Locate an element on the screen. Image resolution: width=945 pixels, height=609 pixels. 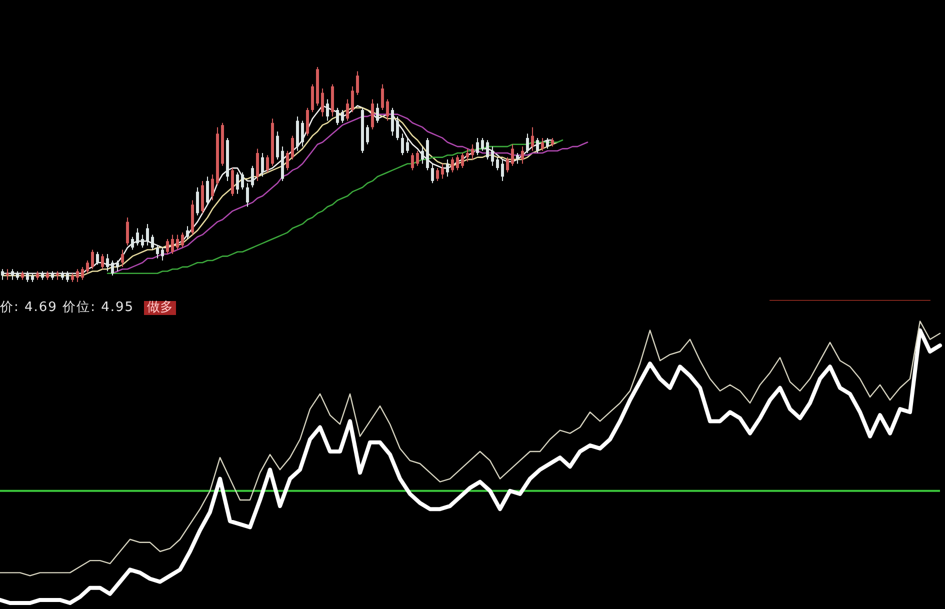
annotation: 价: 4.69 价位: 4.95 is located at coordinates (67, 307).